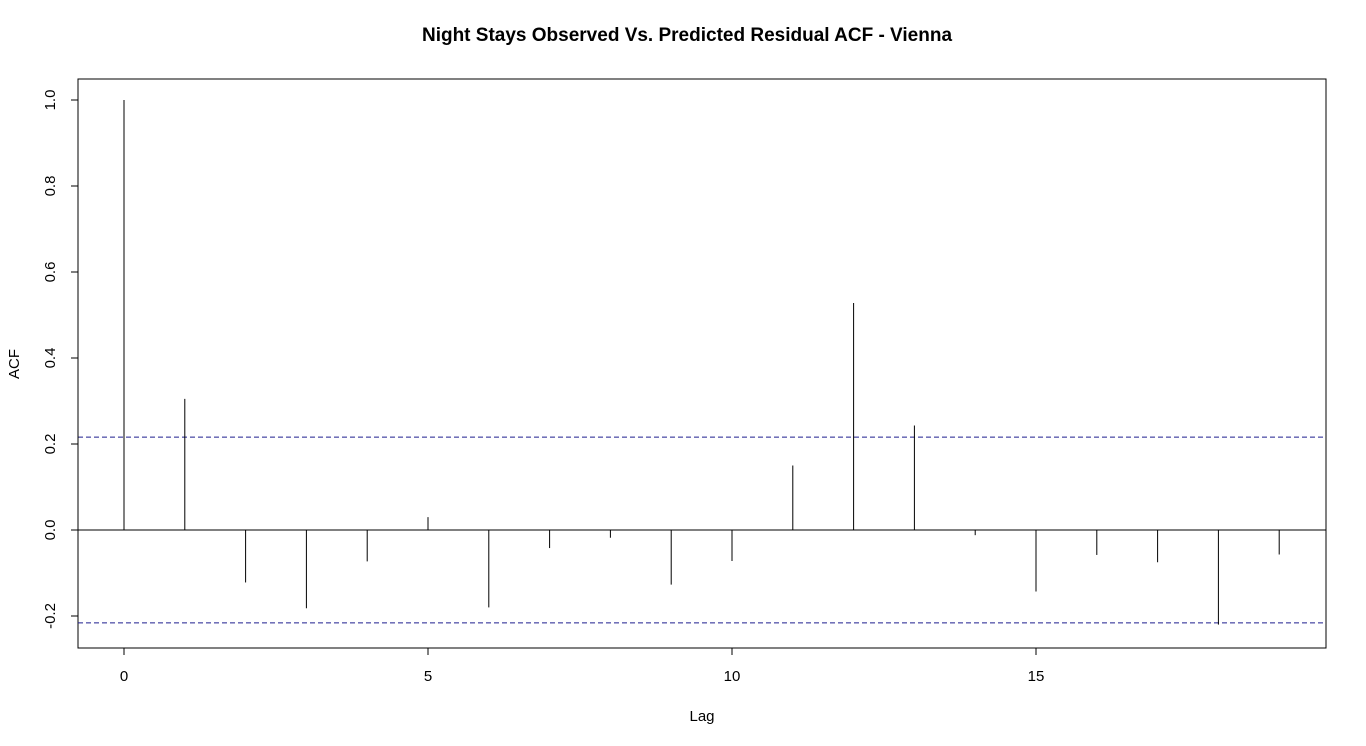 This screenshot has width=1366, height=746. I want to click on y-tick-label: 0.8, so click(50, 186).